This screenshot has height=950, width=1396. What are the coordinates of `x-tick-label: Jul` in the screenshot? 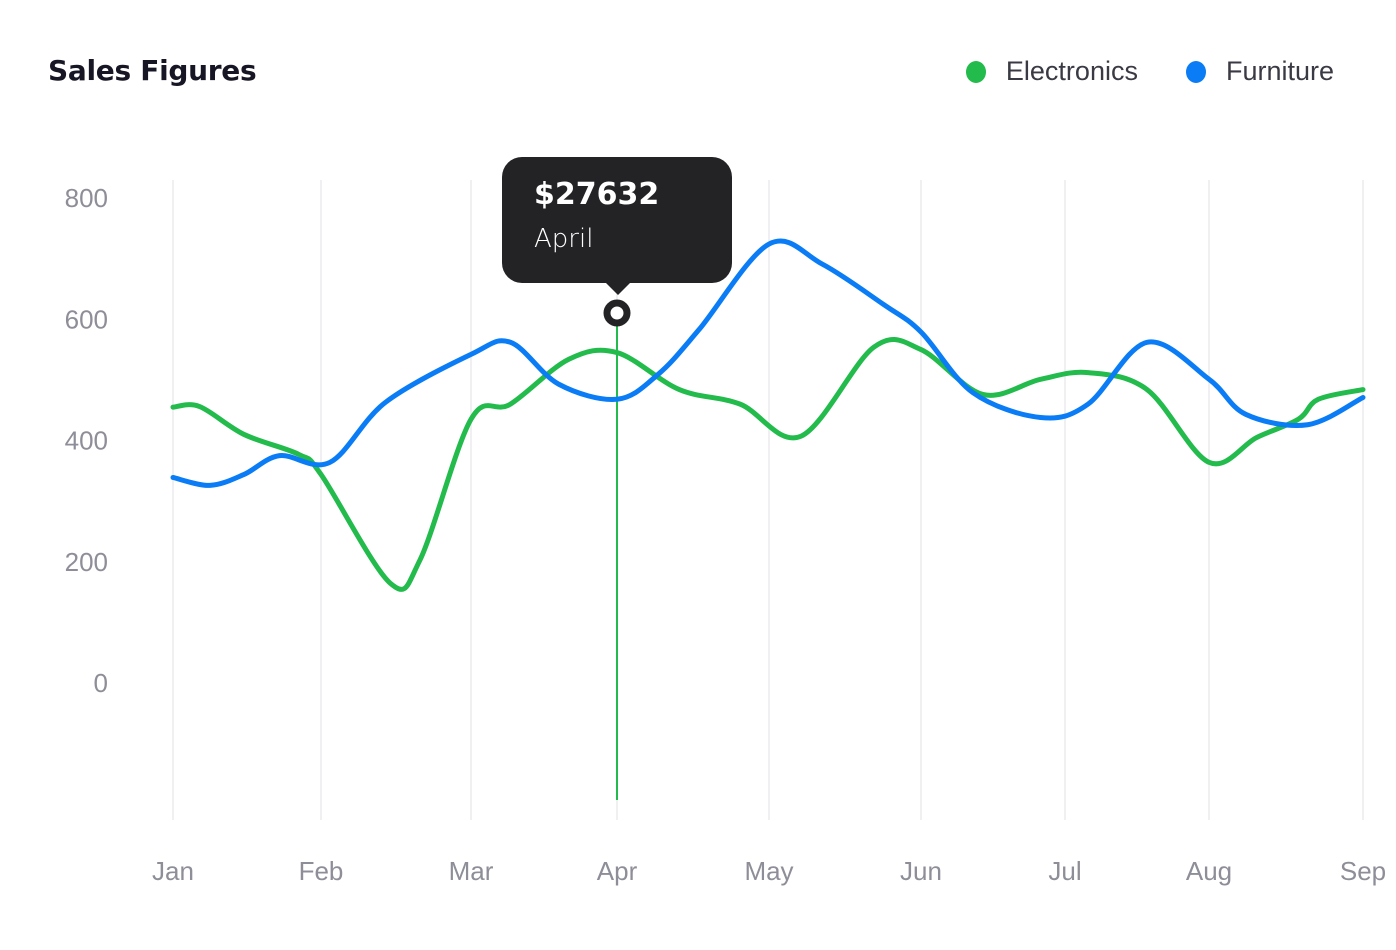 It's located at (1064, 871).